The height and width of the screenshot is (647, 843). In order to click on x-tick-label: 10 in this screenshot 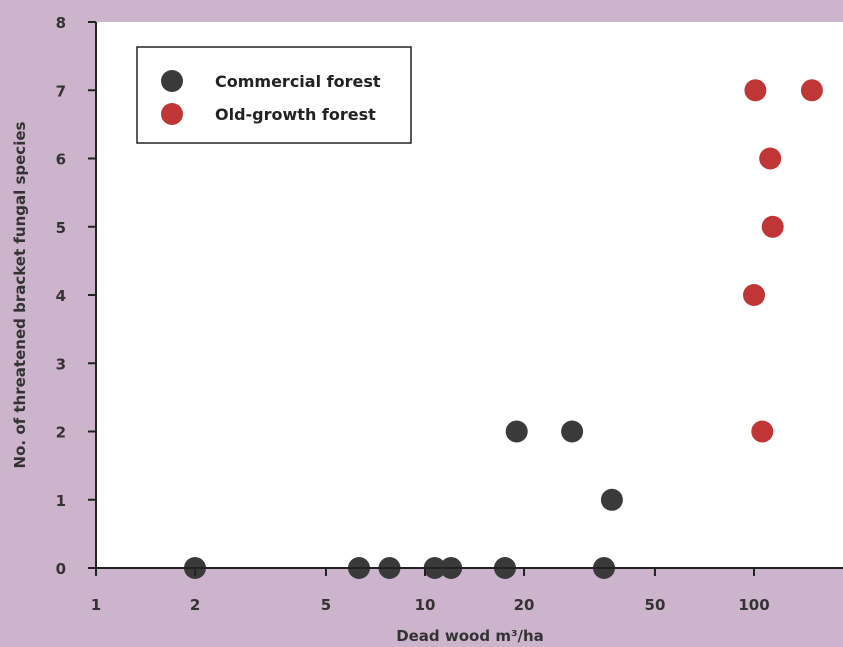, I will do `click(425, 605)`.